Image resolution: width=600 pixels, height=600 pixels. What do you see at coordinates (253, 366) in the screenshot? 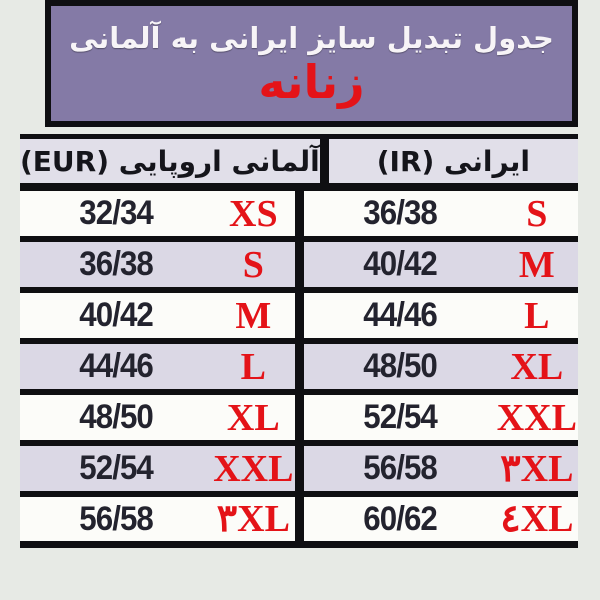
I see `eur-size-letter: L` at bounding box center [253, 366].